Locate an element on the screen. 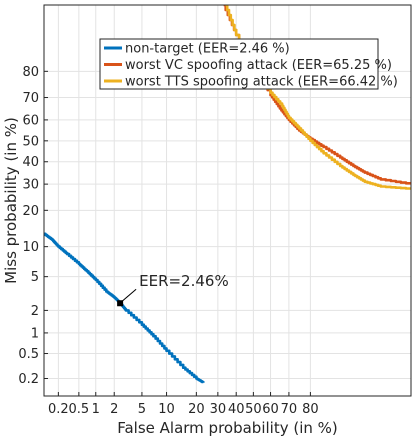  y-axis: 0.2 0.5 1 2 5 10 20 30 40 50 60 70 80 is located at coordinates (33, 226).